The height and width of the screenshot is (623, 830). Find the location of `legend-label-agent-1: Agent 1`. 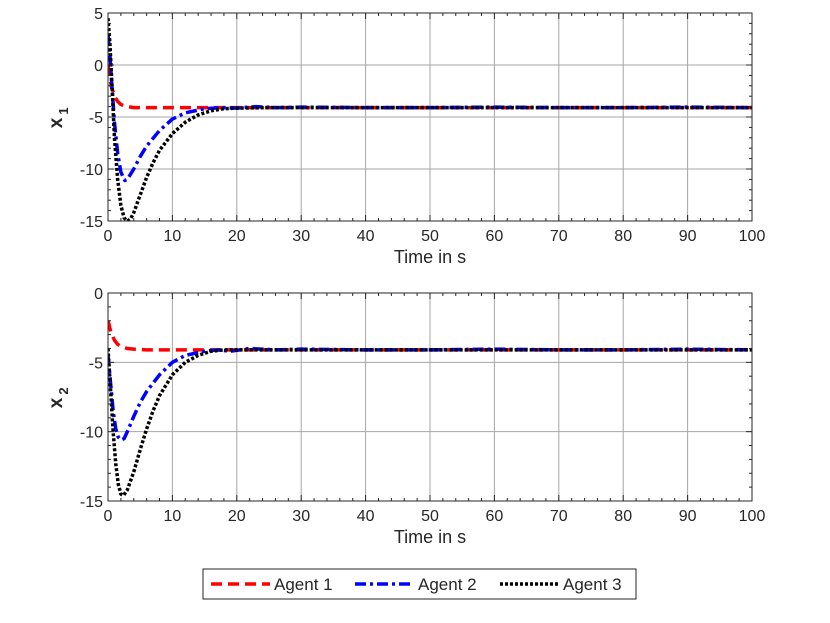

legend-label-agent-1: Agent 1 is located at coordinates (303, 584).